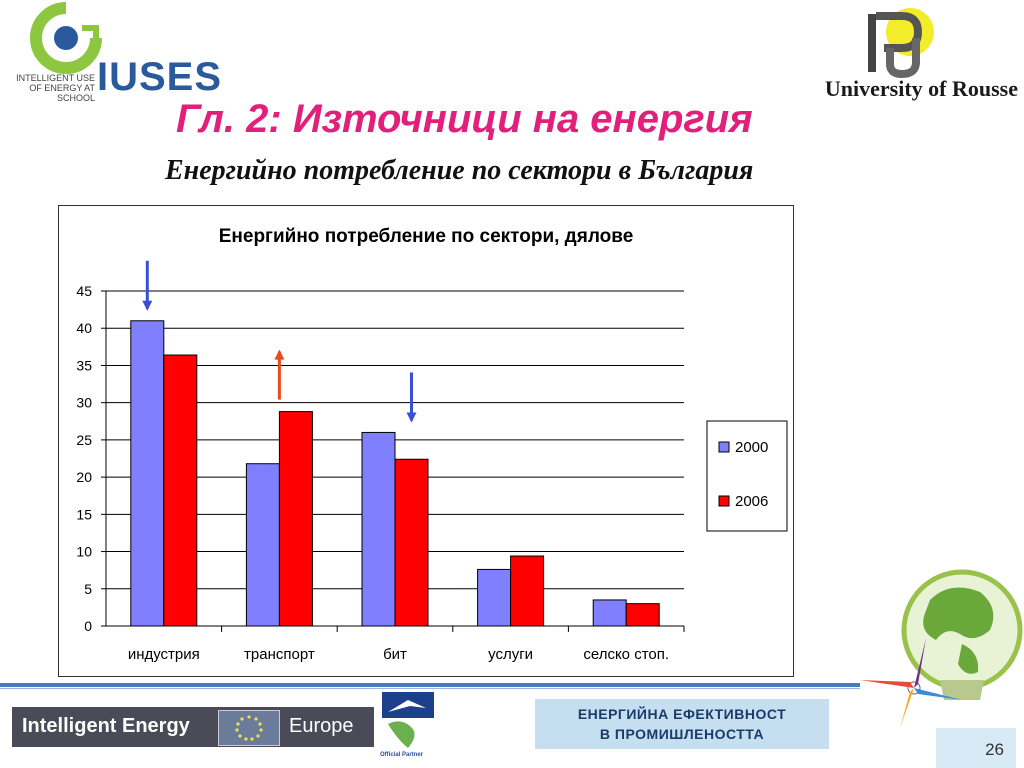 The image size is (1024, 768). Describe the element at coordinates (402, 755) in the screenshot. I see `official-partner-label: Official Partner` at that location.